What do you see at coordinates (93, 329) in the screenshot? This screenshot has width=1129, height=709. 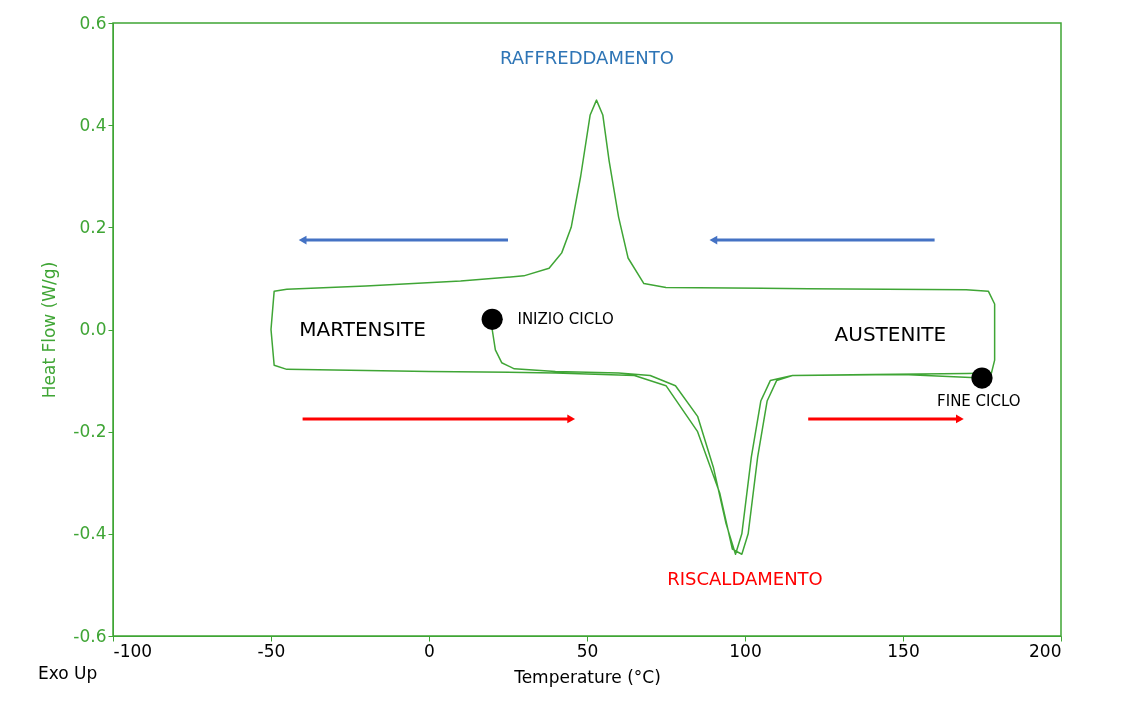 I see `y-tick-label: 0.0` at bounding box center [93, 329].